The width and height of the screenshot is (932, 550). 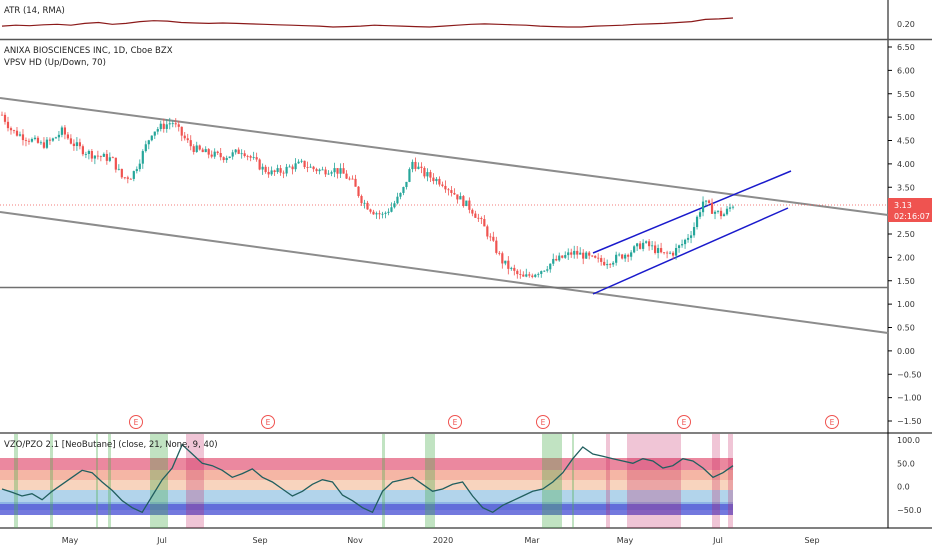 I want to click on earnings-marker-letter: E, so click(x=455, y=422).